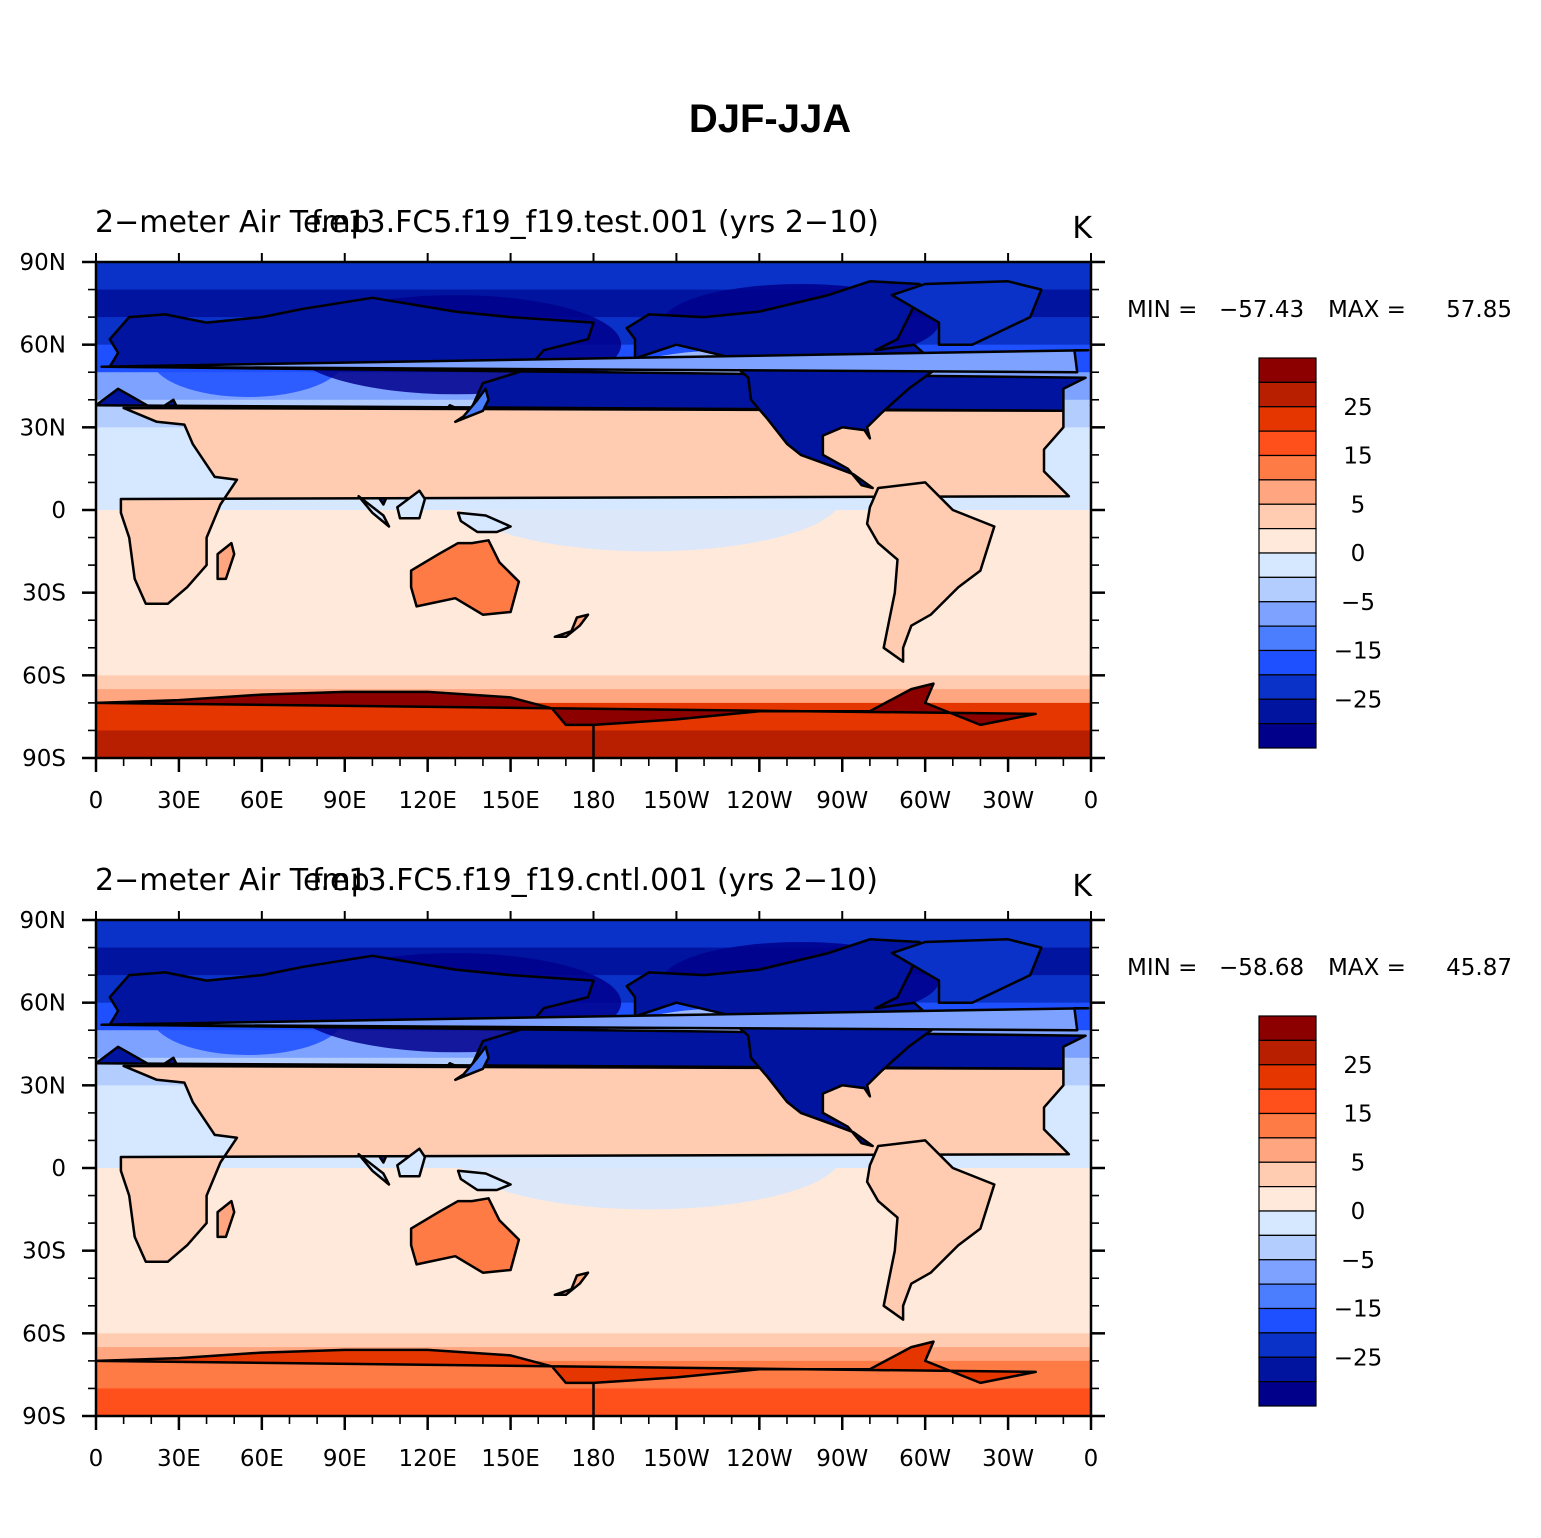  I want to click on colorbar-label: 0, so click(1358, 1212).